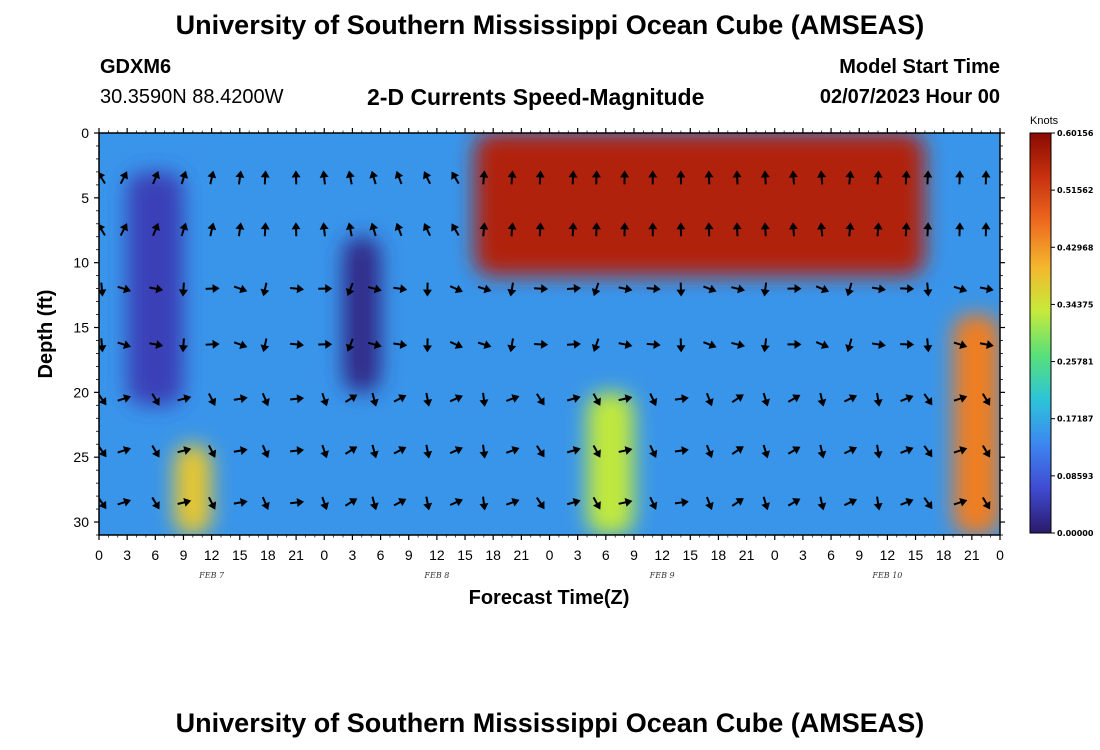 This screenshot has height=750, width=1100. Describe the element at coordinates (81, 328) in the screenshot. I see `y-tick-label: 15` at that location.